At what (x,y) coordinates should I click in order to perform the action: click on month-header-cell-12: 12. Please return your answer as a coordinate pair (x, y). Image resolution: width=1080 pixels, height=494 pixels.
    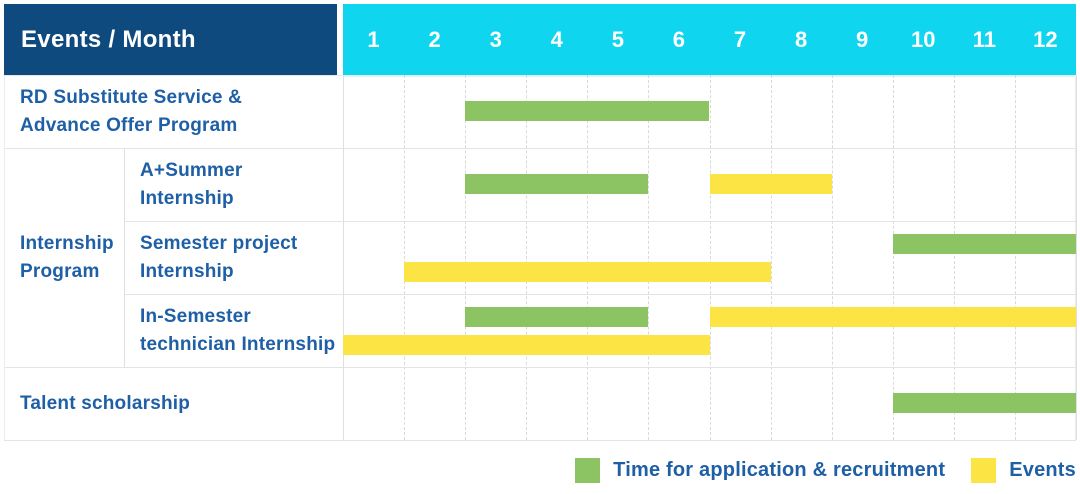
    Looking at the image, I should click on (1045, 39).